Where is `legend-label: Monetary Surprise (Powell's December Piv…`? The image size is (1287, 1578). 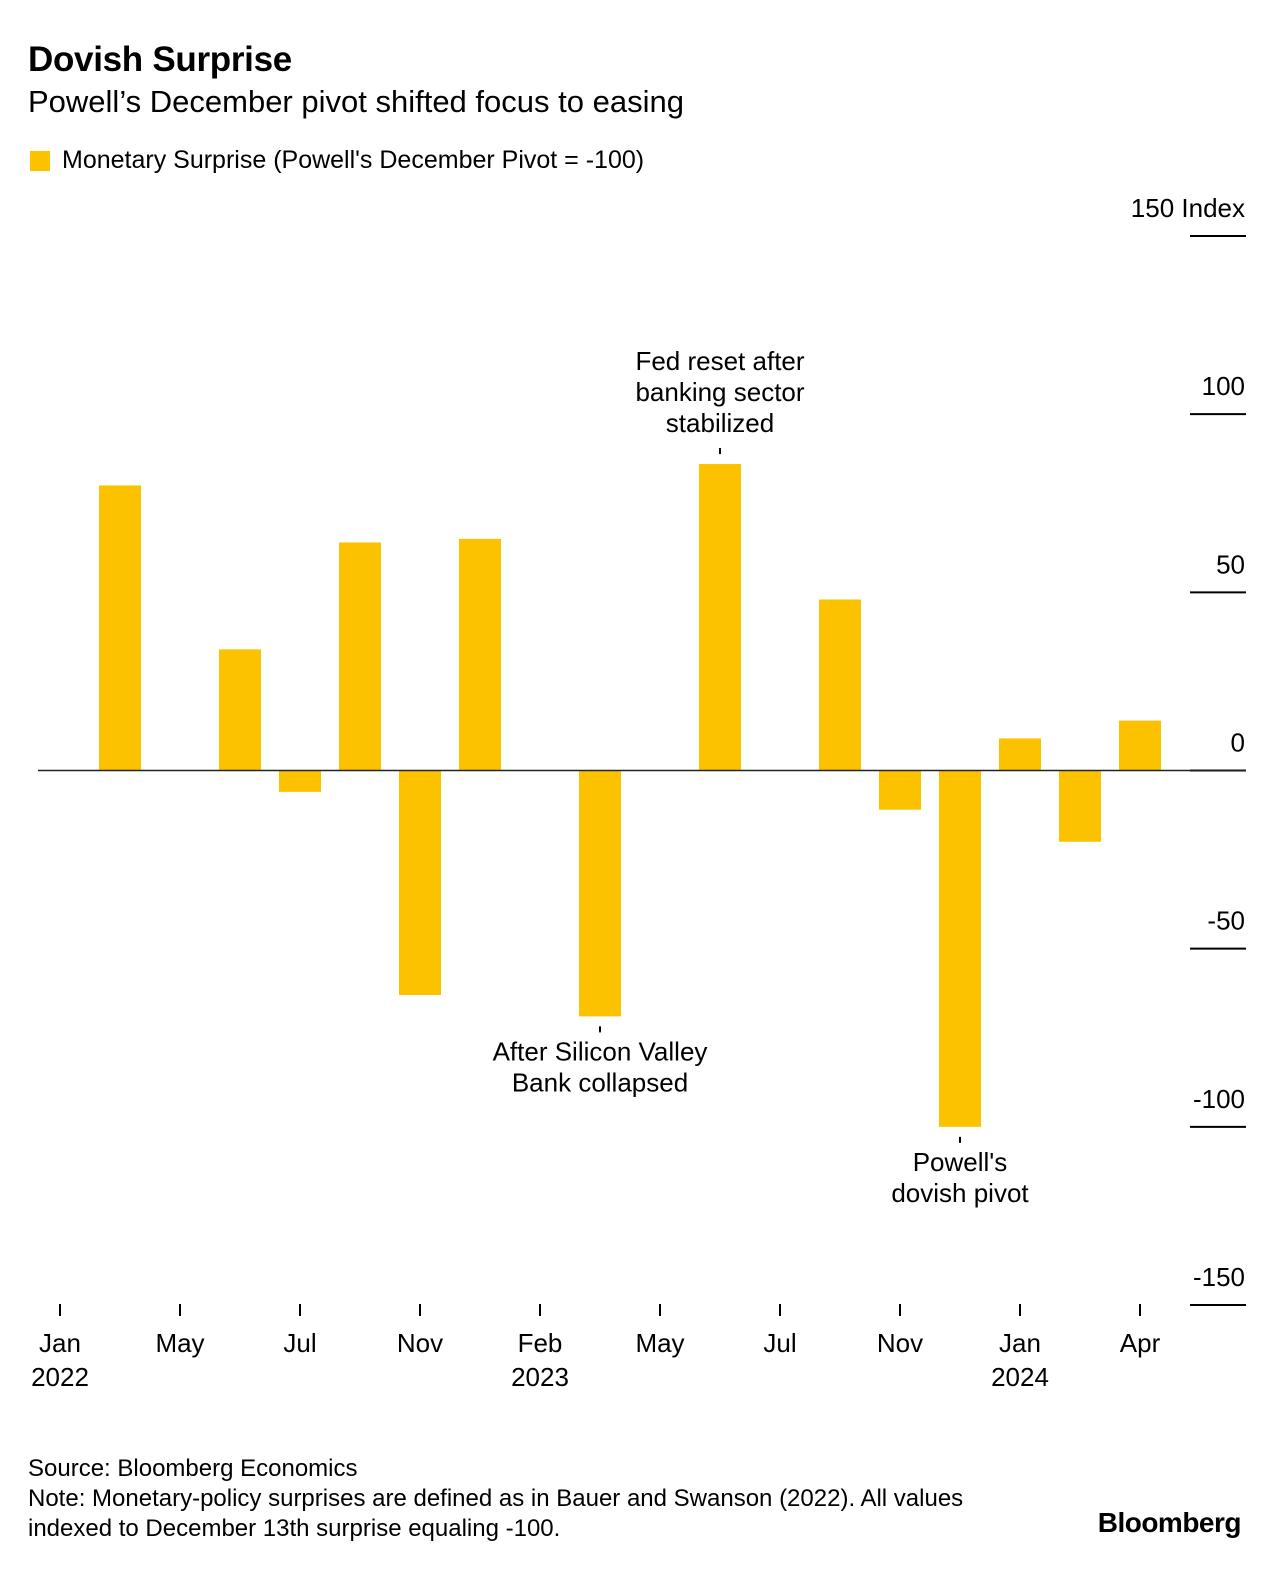
legend-label: Monetary Surprise (Powell's December Piv… is located at coordinates (353, 160).